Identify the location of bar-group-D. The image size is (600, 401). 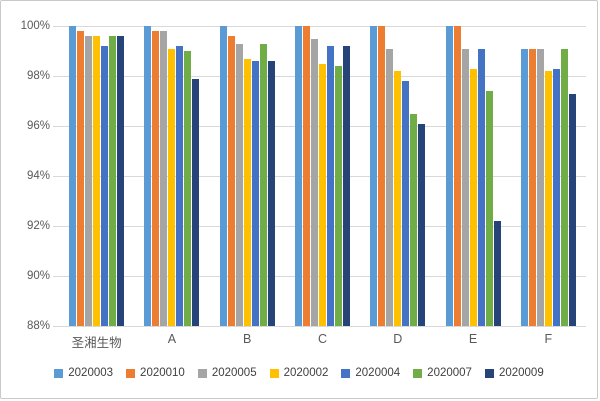
(397, 176).